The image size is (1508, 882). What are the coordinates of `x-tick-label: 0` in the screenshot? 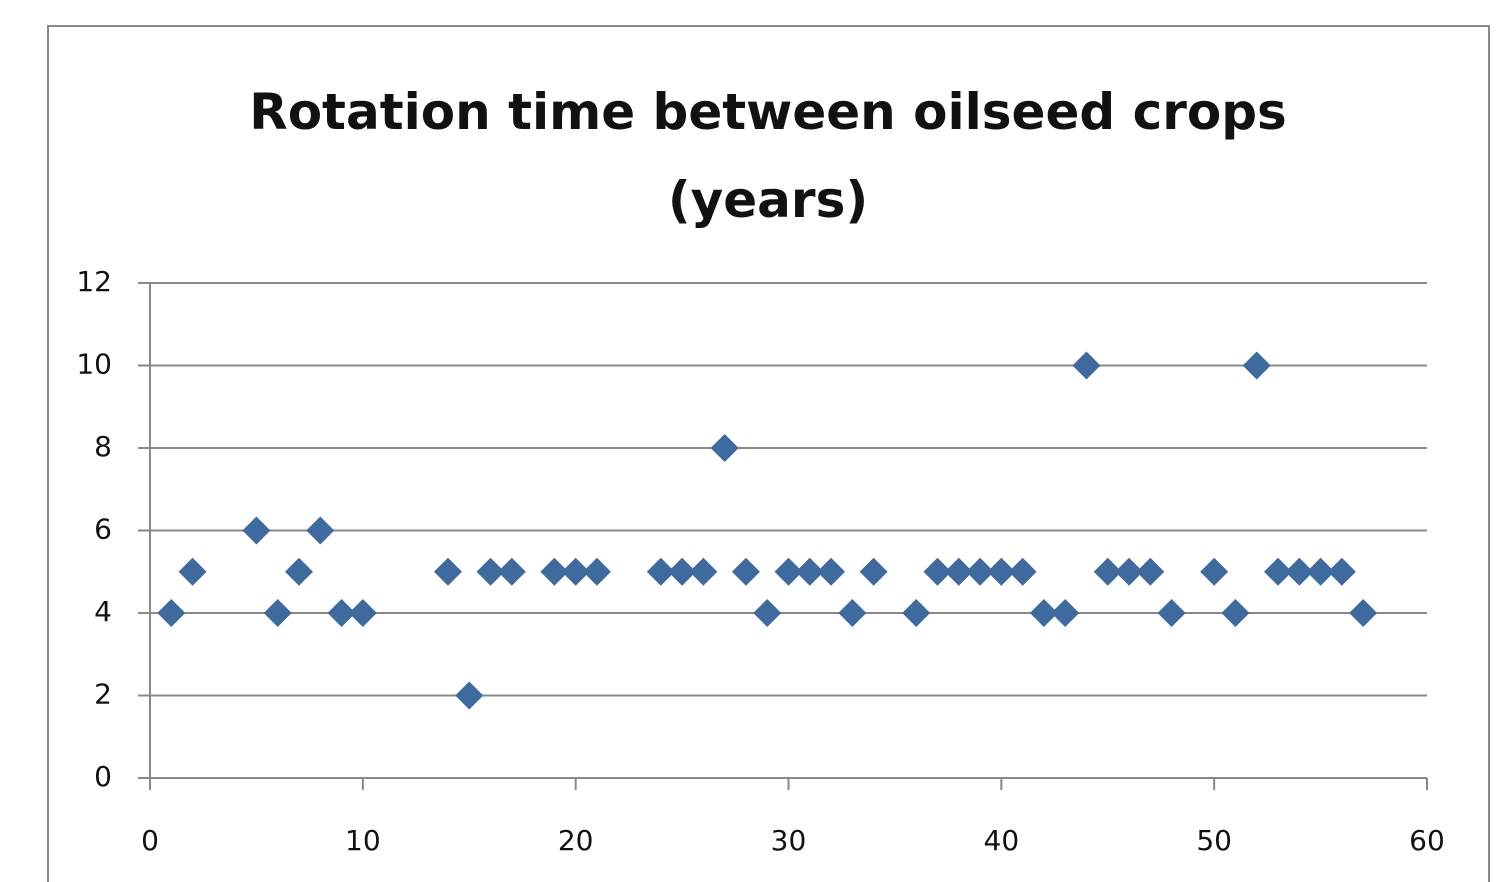 It's located at (150, 840).